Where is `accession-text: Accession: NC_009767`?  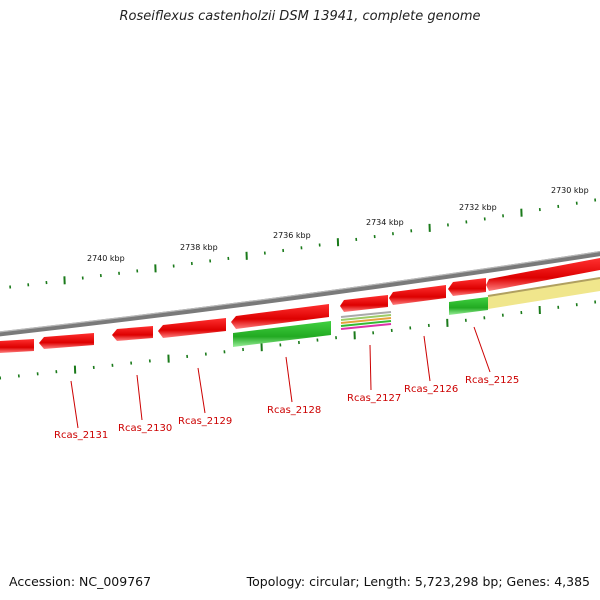 accession-text: Accession: NC_009767 is located at coordinates (80, 581).